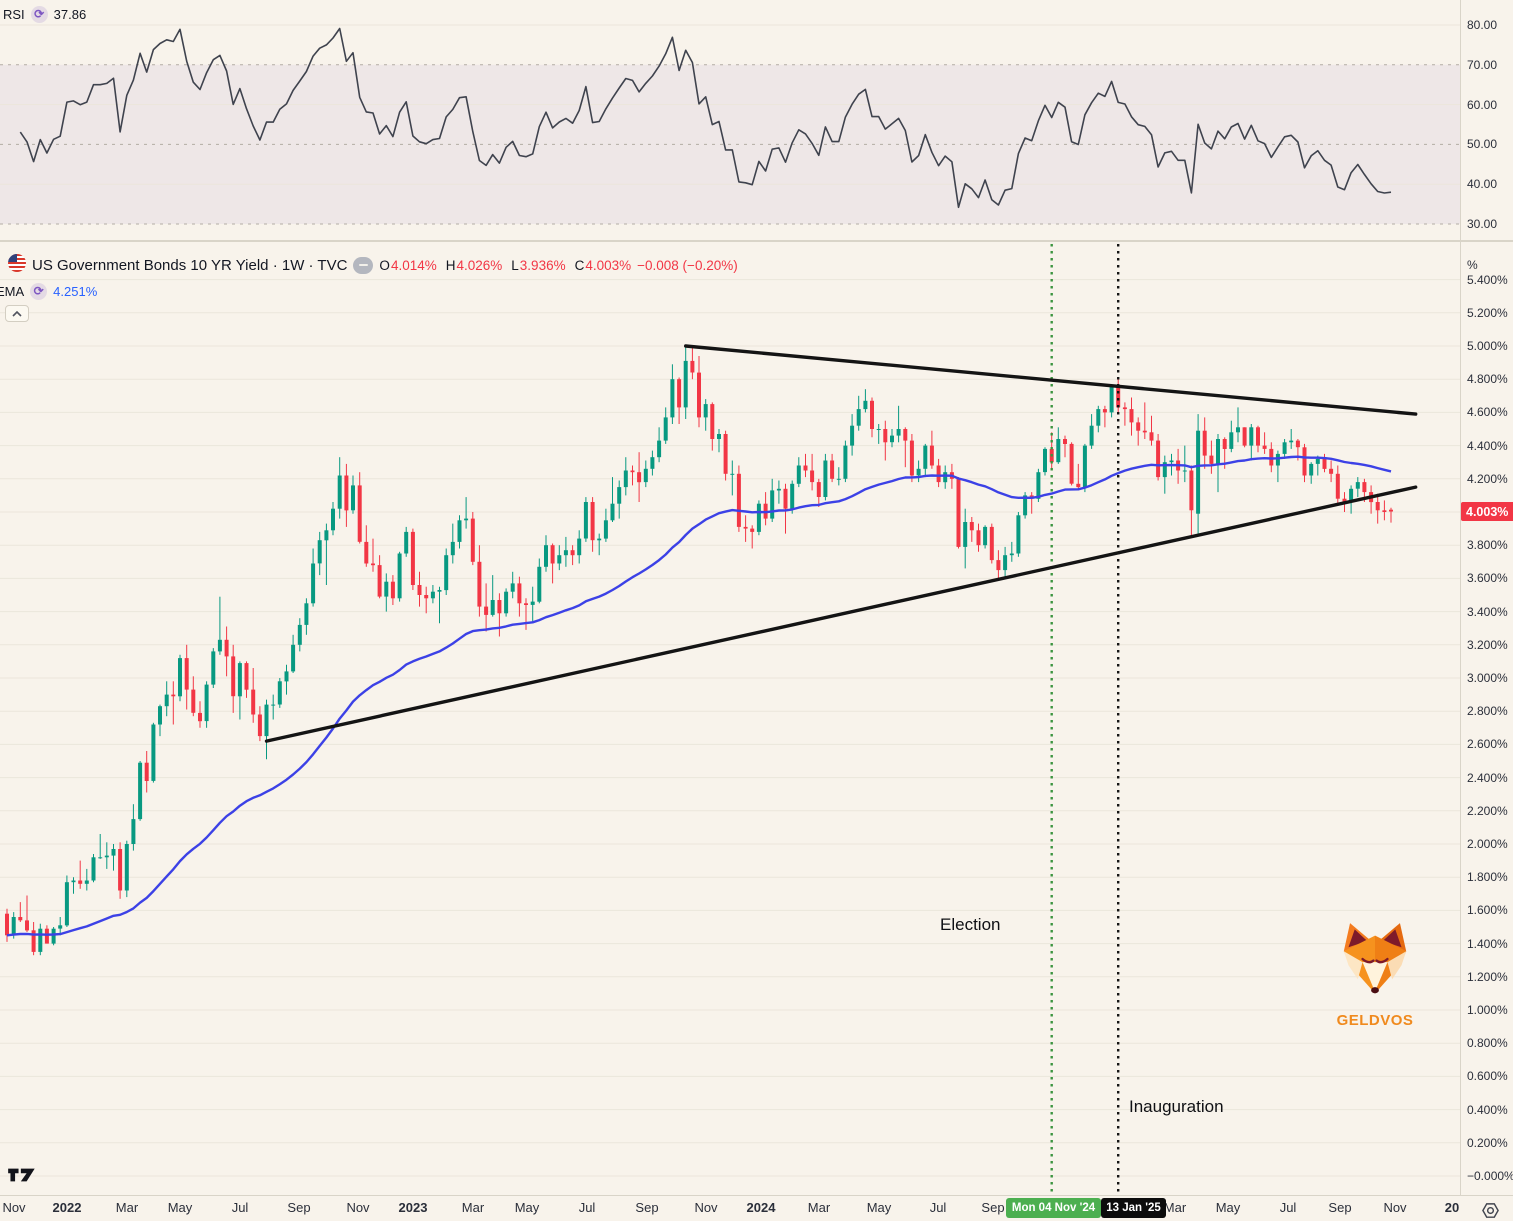 This screenshot has height=1221, width=1513. What do you see at coordinates (1482, 25) in the screenshot?
I see `rsi-axis-label: 80.00` at bounding box center [1482, 25].